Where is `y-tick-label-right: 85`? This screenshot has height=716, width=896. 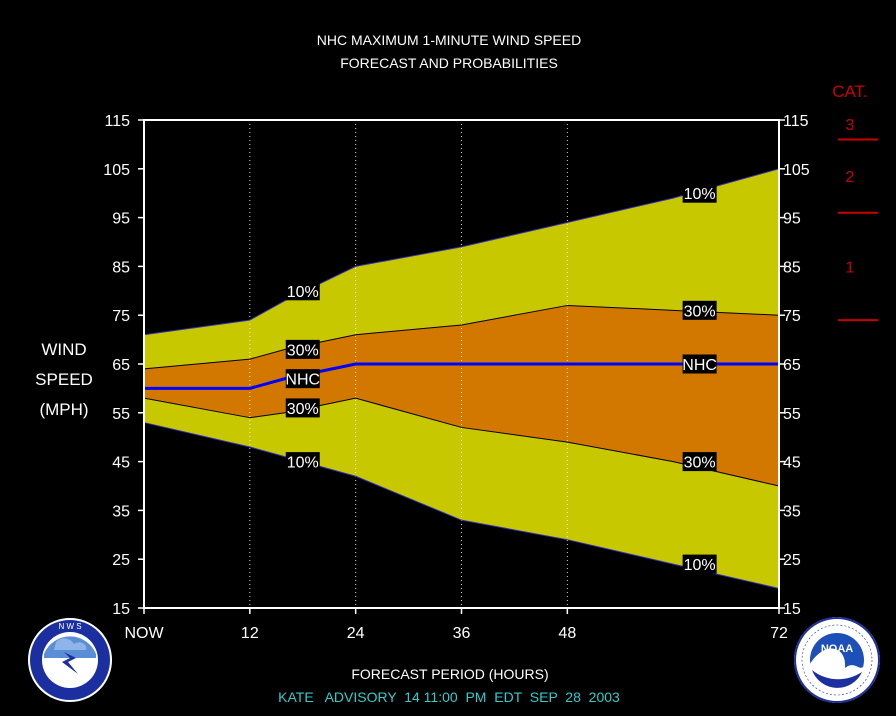 y-tick-label-right: 85 is located at coordinates (792, 267).